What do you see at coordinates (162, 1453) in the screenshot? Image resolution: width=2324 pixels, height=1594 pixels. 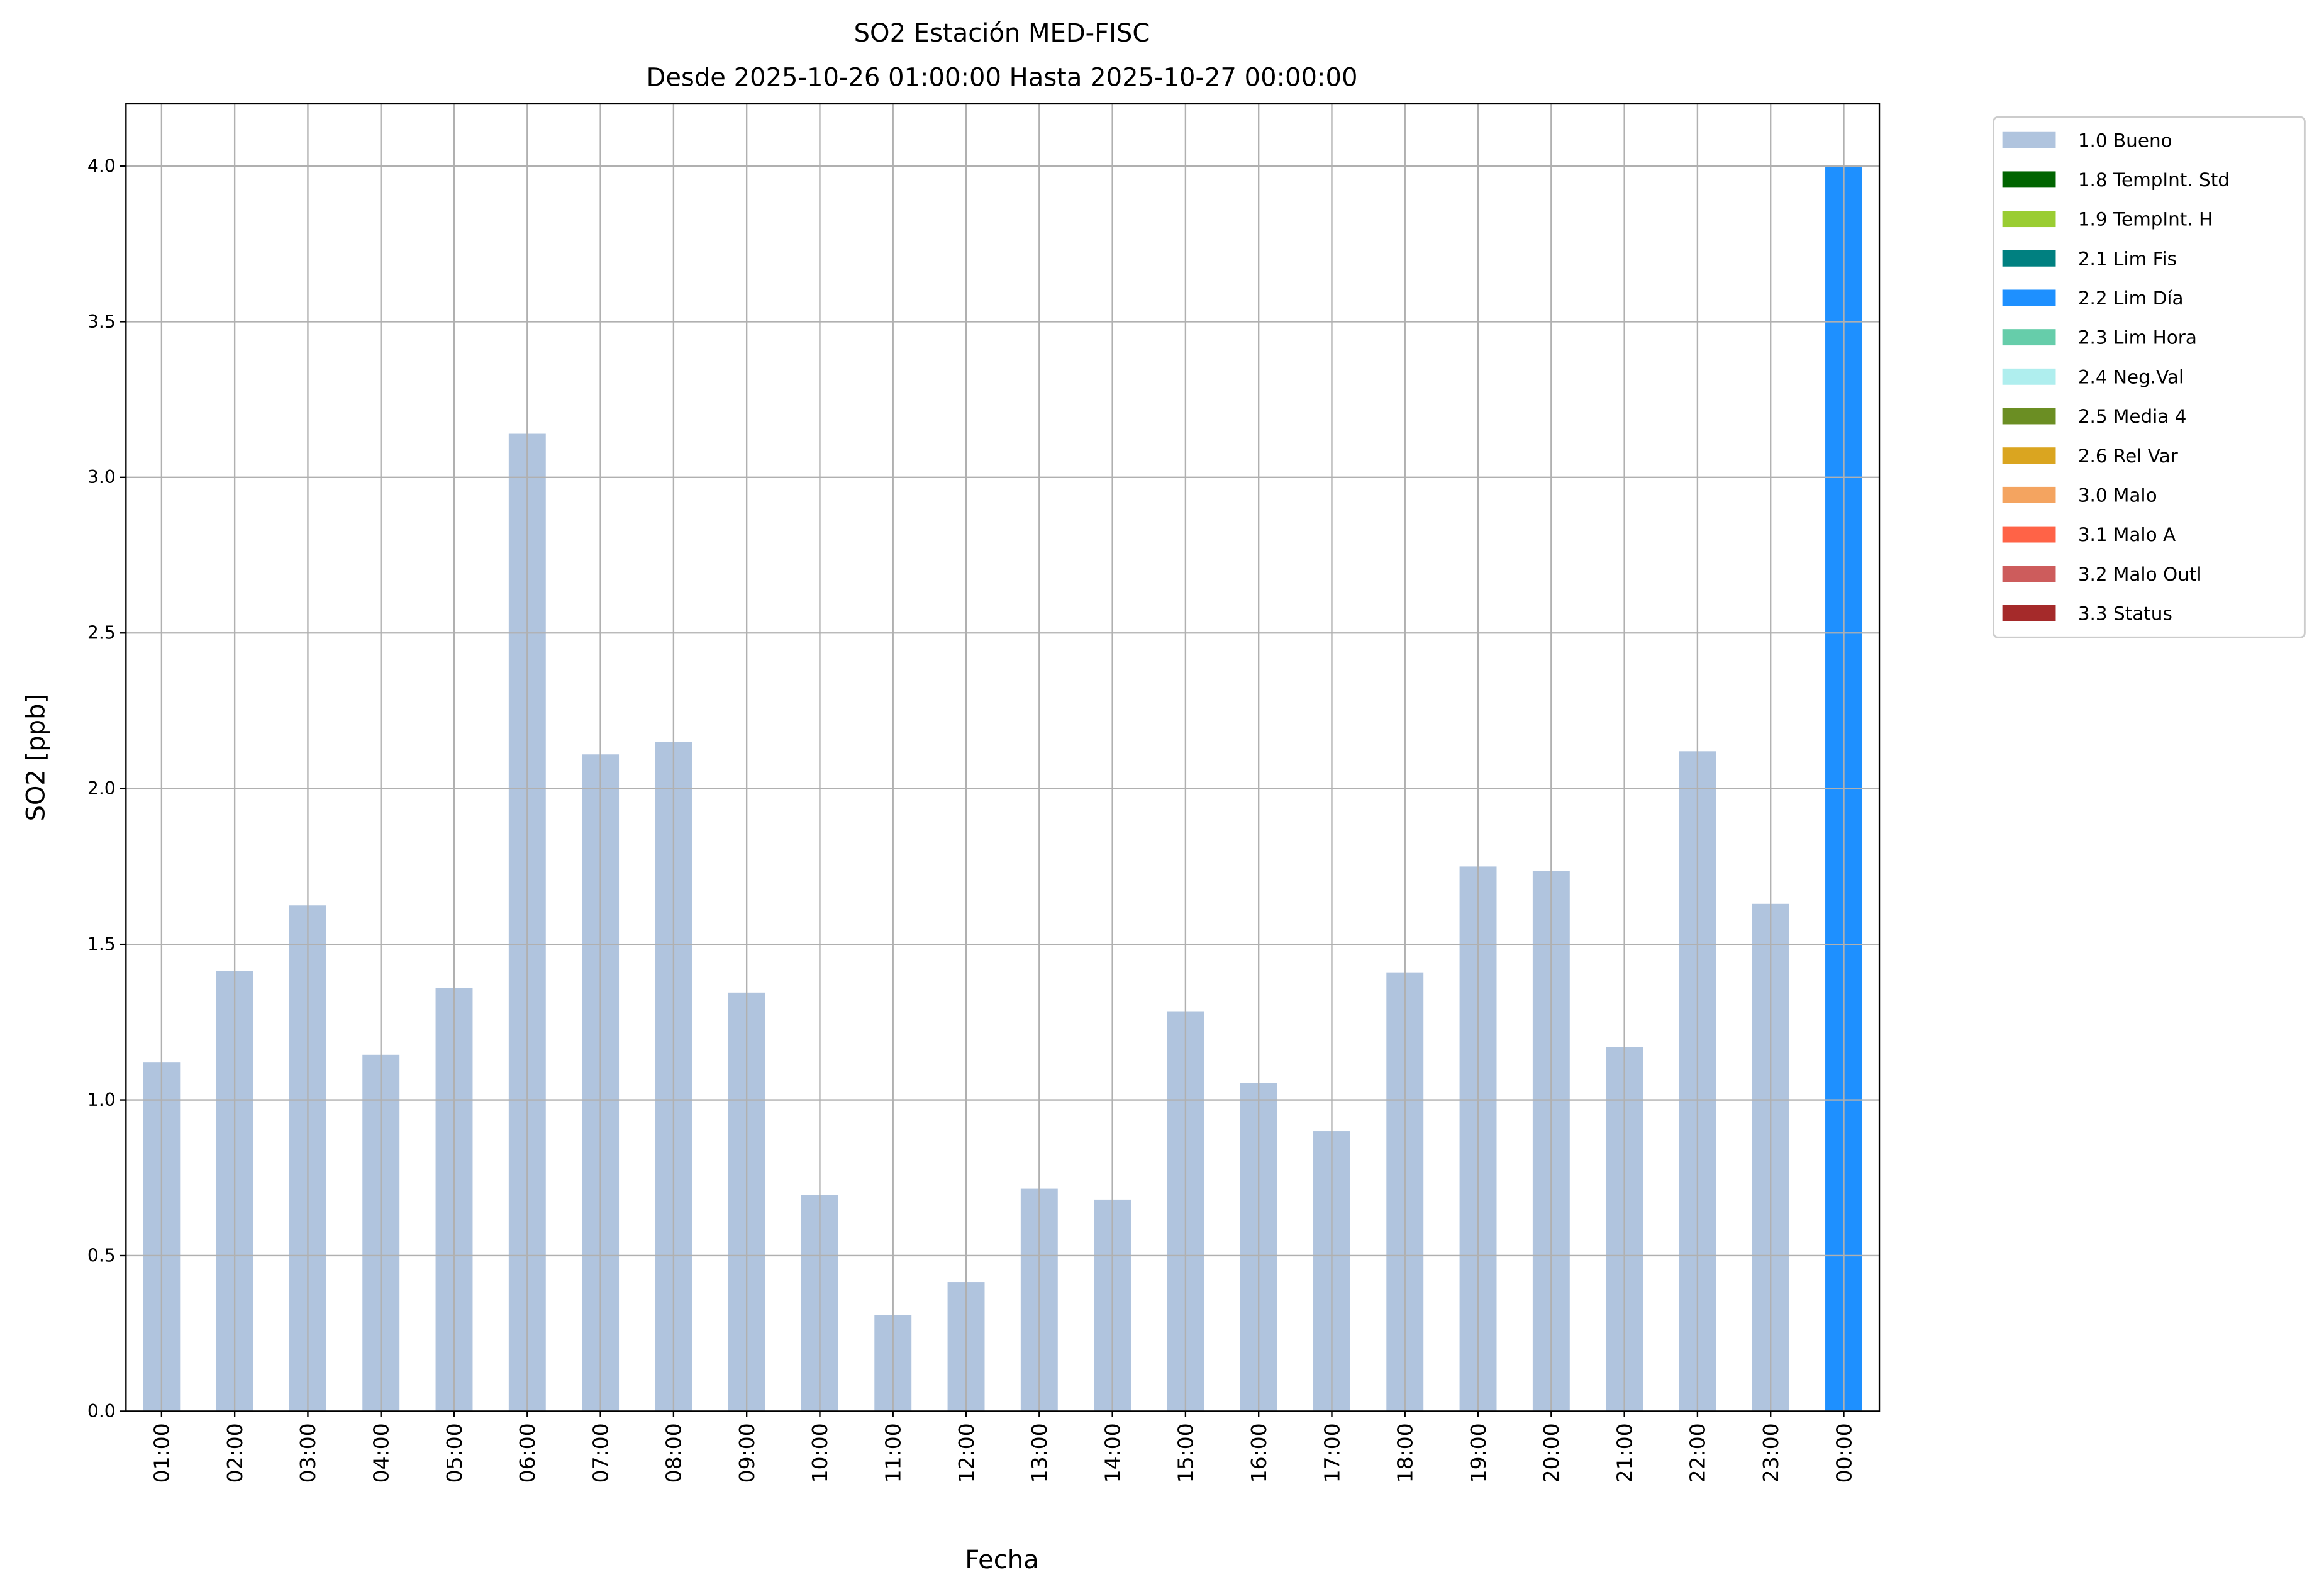 I see `x-tick-label: 01:00` at bounding box center [162, 1453].